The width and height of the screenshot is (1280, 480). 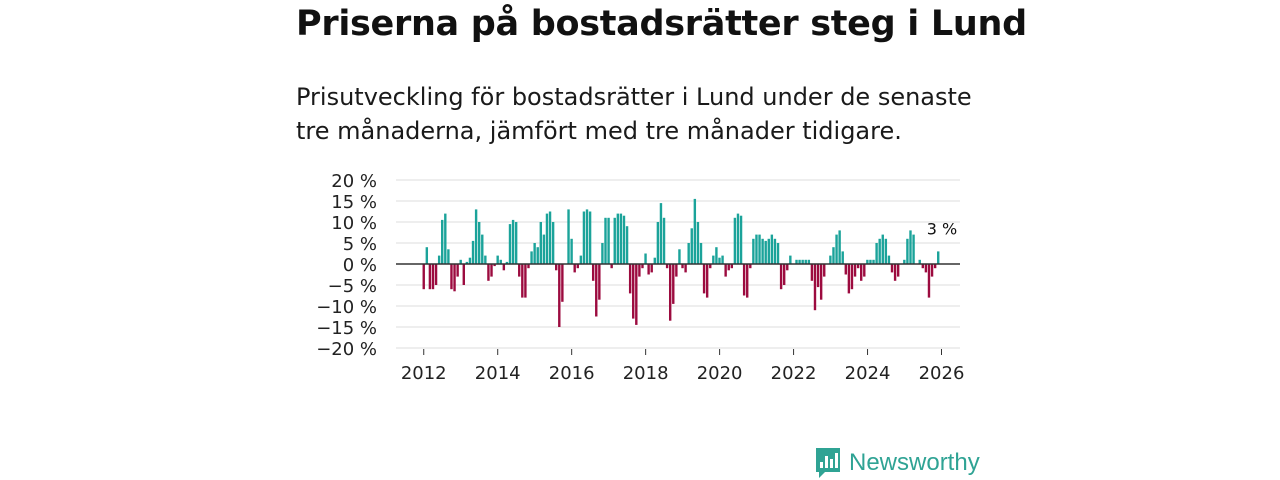 I want to click on bars, so click(x=681, y=262).